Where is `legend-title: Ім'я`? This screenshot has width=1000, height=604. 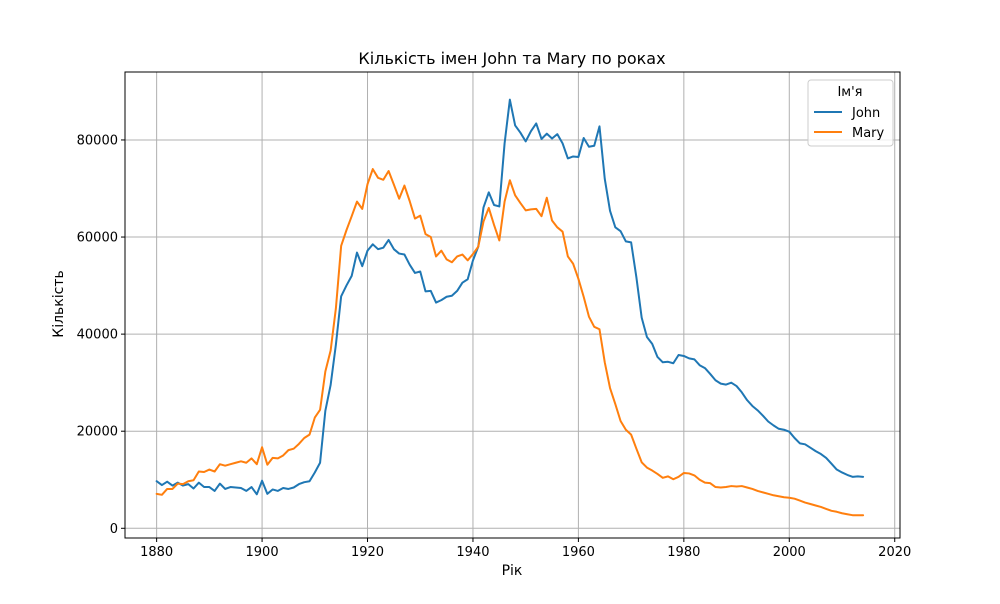
legend-title: Ім'я is located at coordinates (849, 92).